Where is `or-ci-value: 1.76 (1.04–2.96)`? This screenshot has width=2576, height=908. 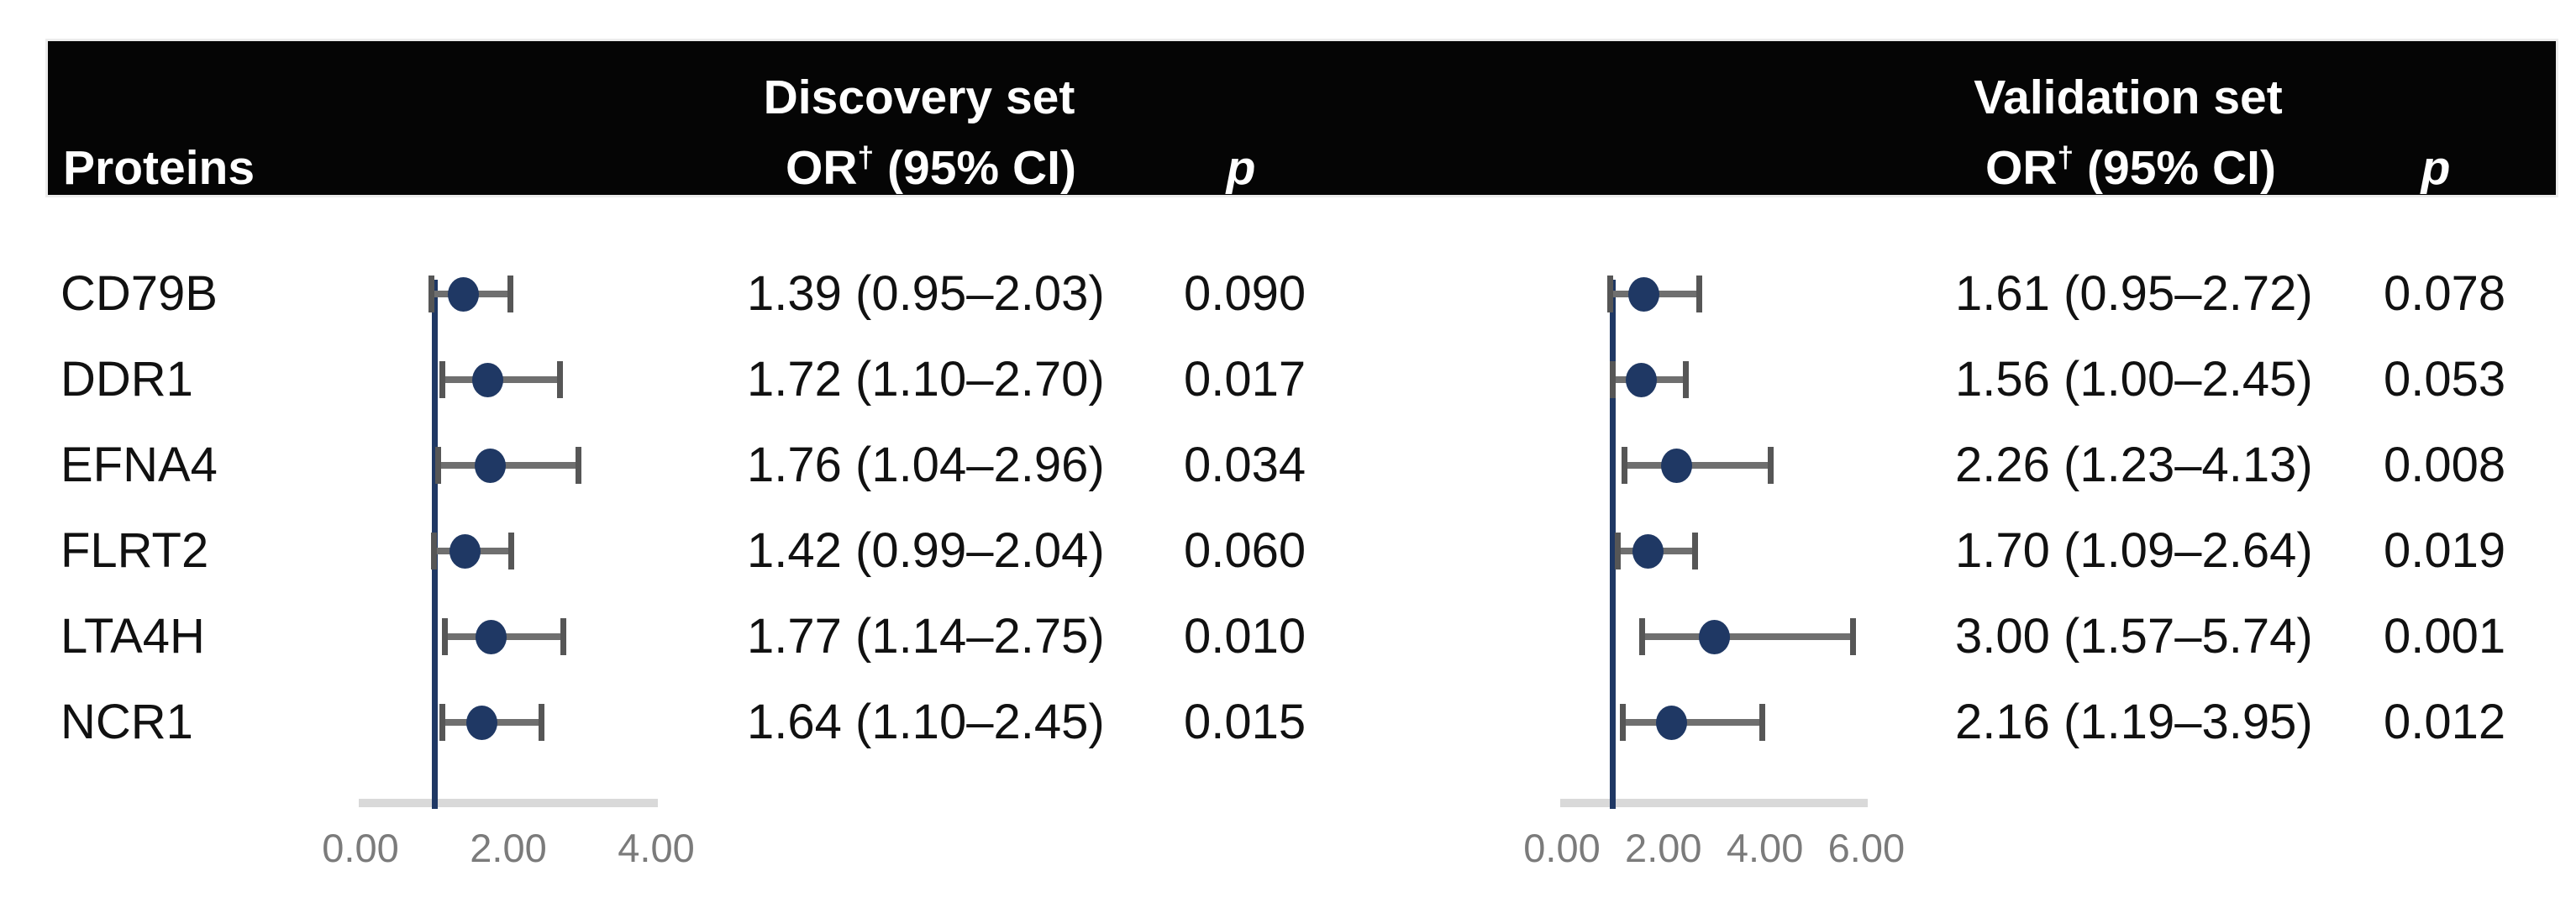 or-ci-value: 1.76 (1.04–2.96) is located at coordinates (926, 465).